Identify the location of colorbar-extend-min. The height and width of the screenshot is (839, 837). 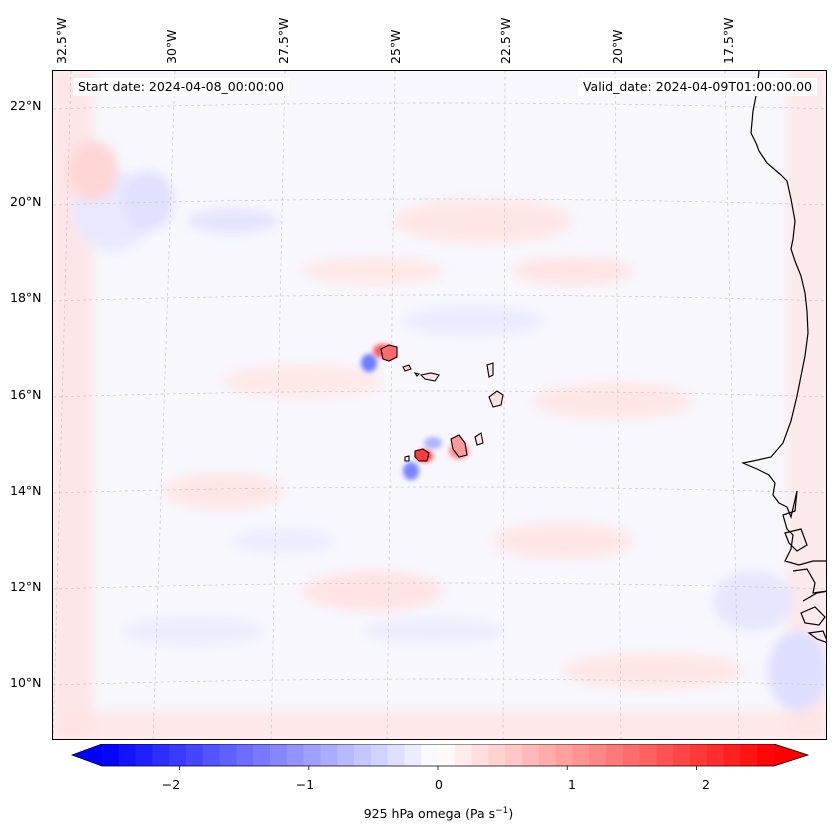
(87, 755).